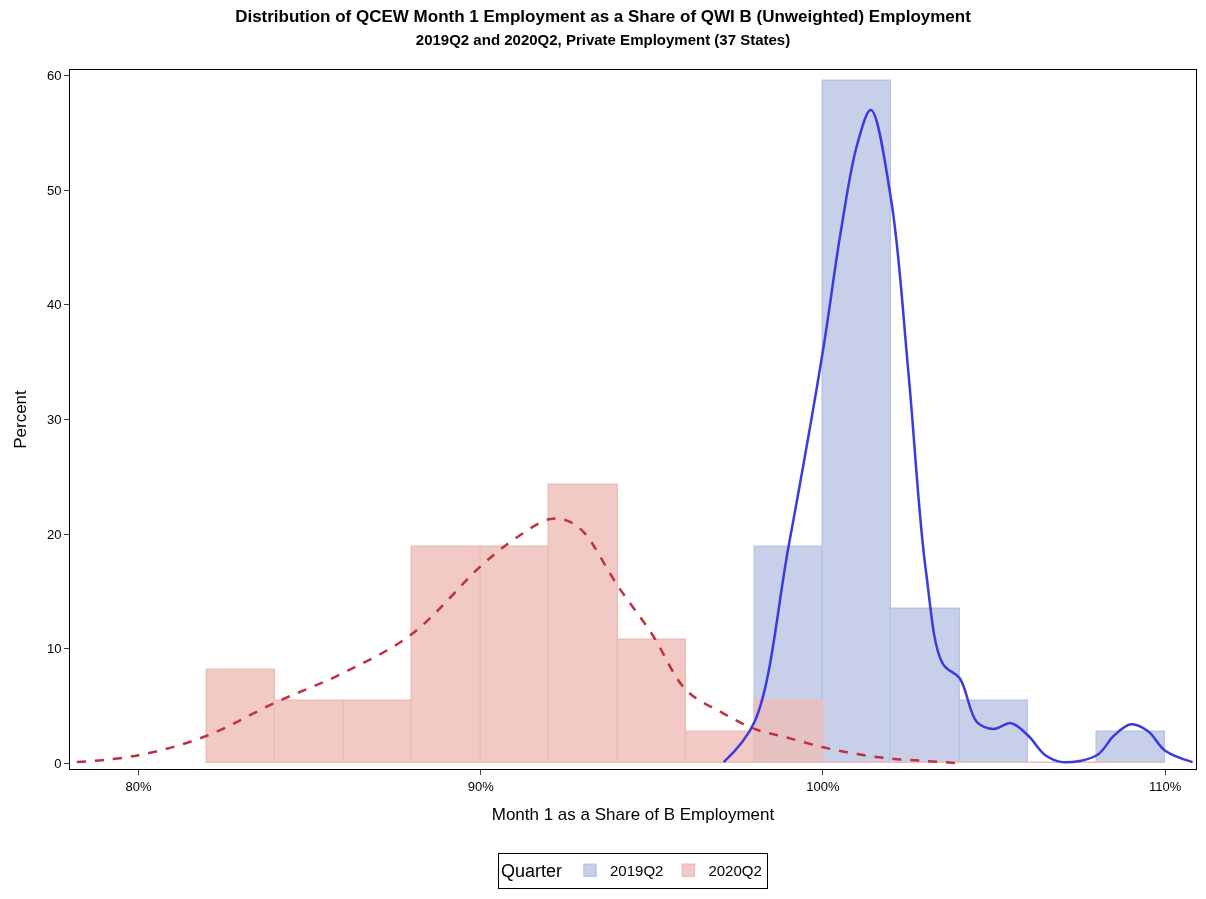 Image resolution: width=1206 pixels, height=899 pixels. What do you see at coordinates (735, 870) in the screenshot?
I see `legend-label: 2020Q2` at bounding box center [735, 870].